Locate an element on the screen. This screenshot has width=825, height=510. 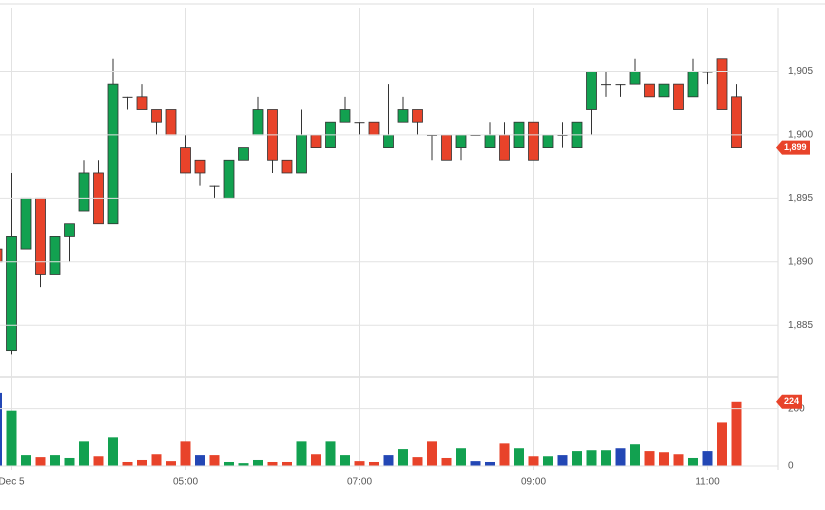
last-price-label: 1,899 is located at coordinates (795, 147).